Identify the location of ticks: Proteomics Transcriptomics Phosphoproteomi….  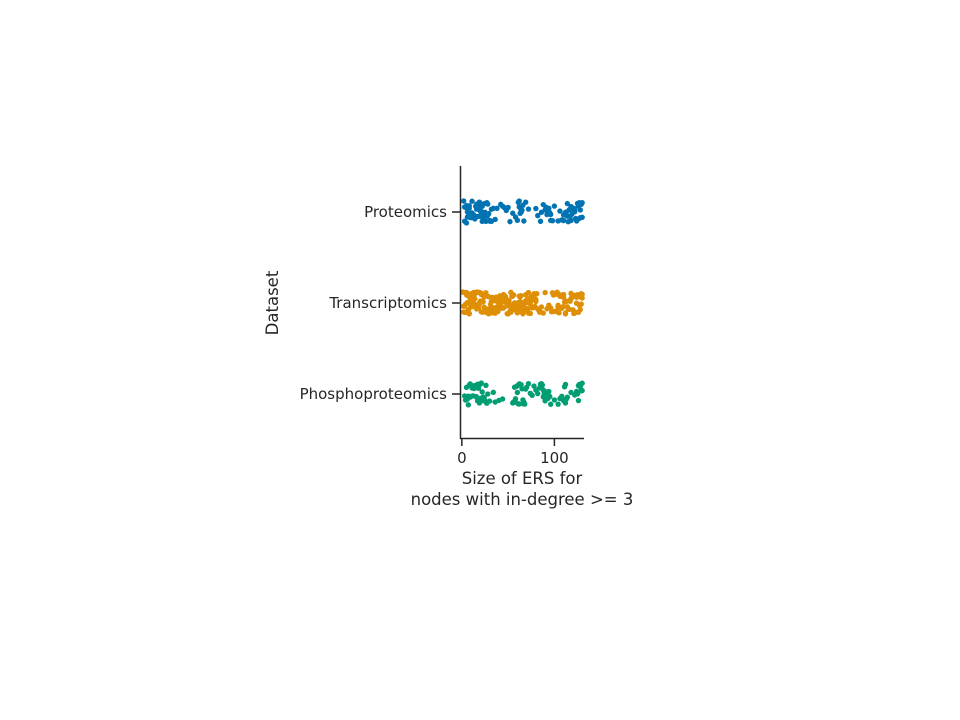
(434, 335).